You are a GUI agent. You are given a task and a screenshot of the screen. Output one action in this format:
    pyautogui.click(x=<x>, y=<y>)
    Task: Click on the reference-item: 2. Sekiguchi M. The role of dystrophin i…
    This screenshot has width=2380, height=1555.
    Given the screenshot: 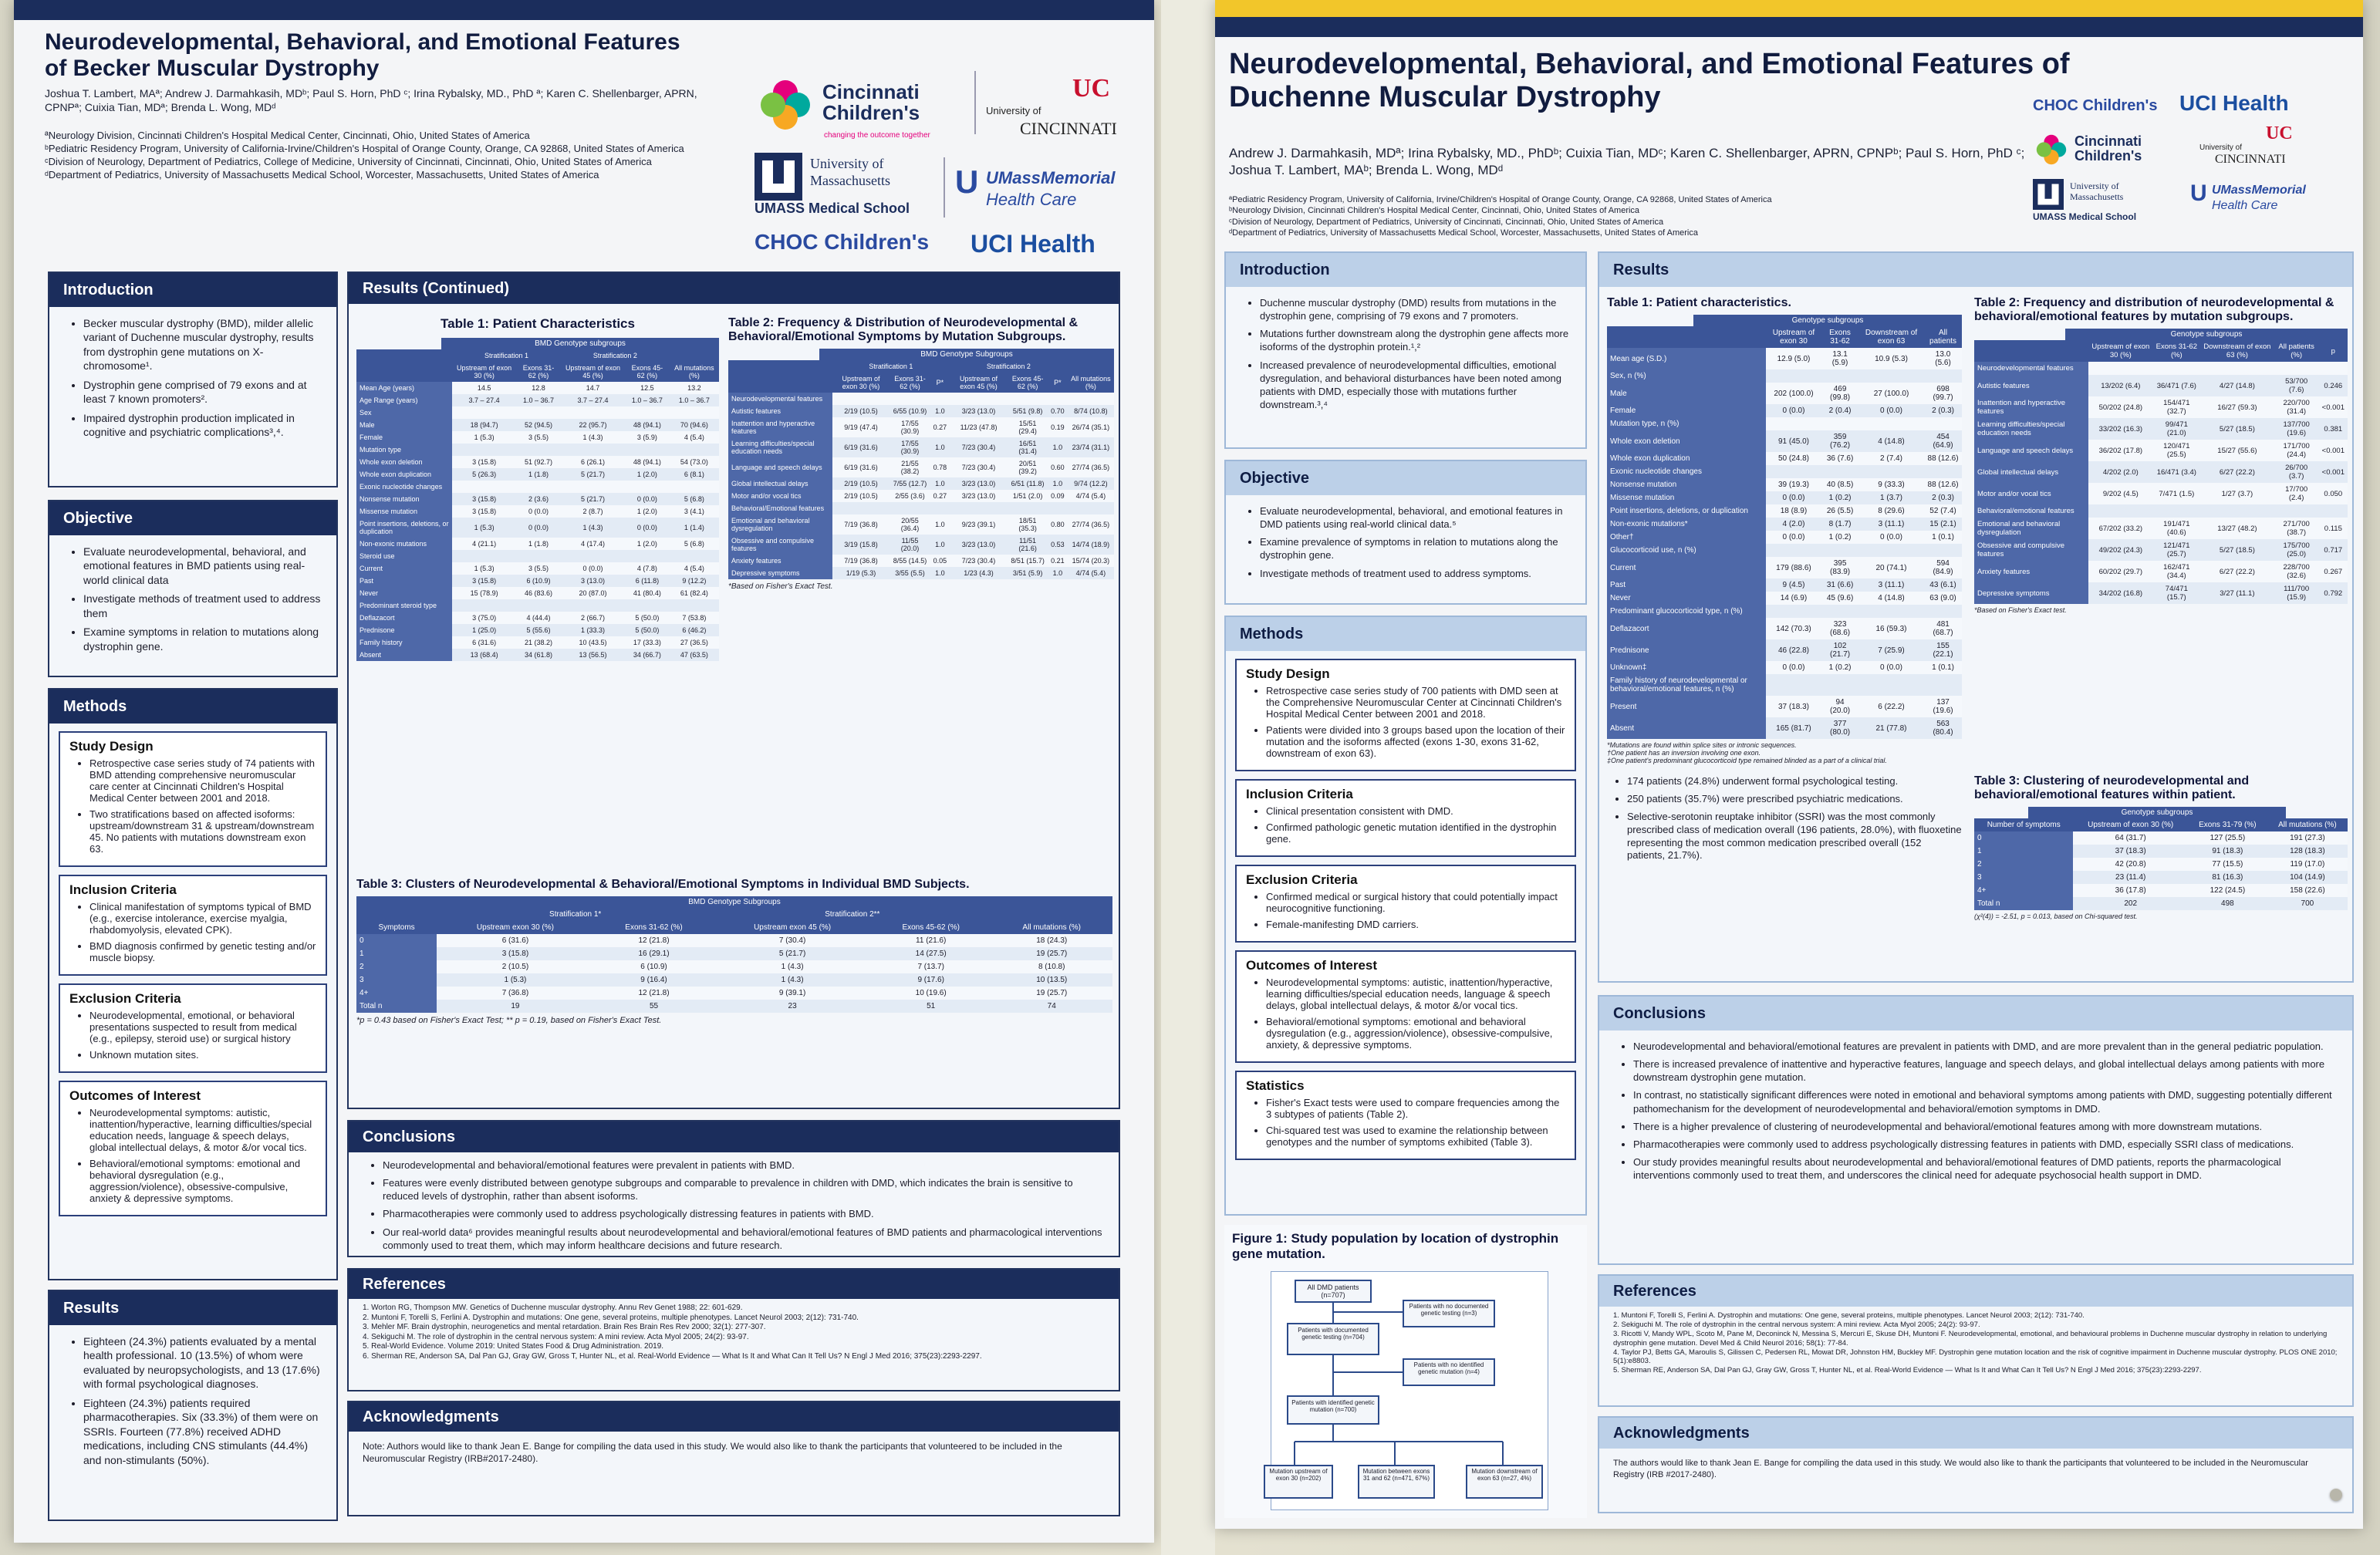 What is the action you would take?
    pyautogui.click(x=1797, y=1325)
    